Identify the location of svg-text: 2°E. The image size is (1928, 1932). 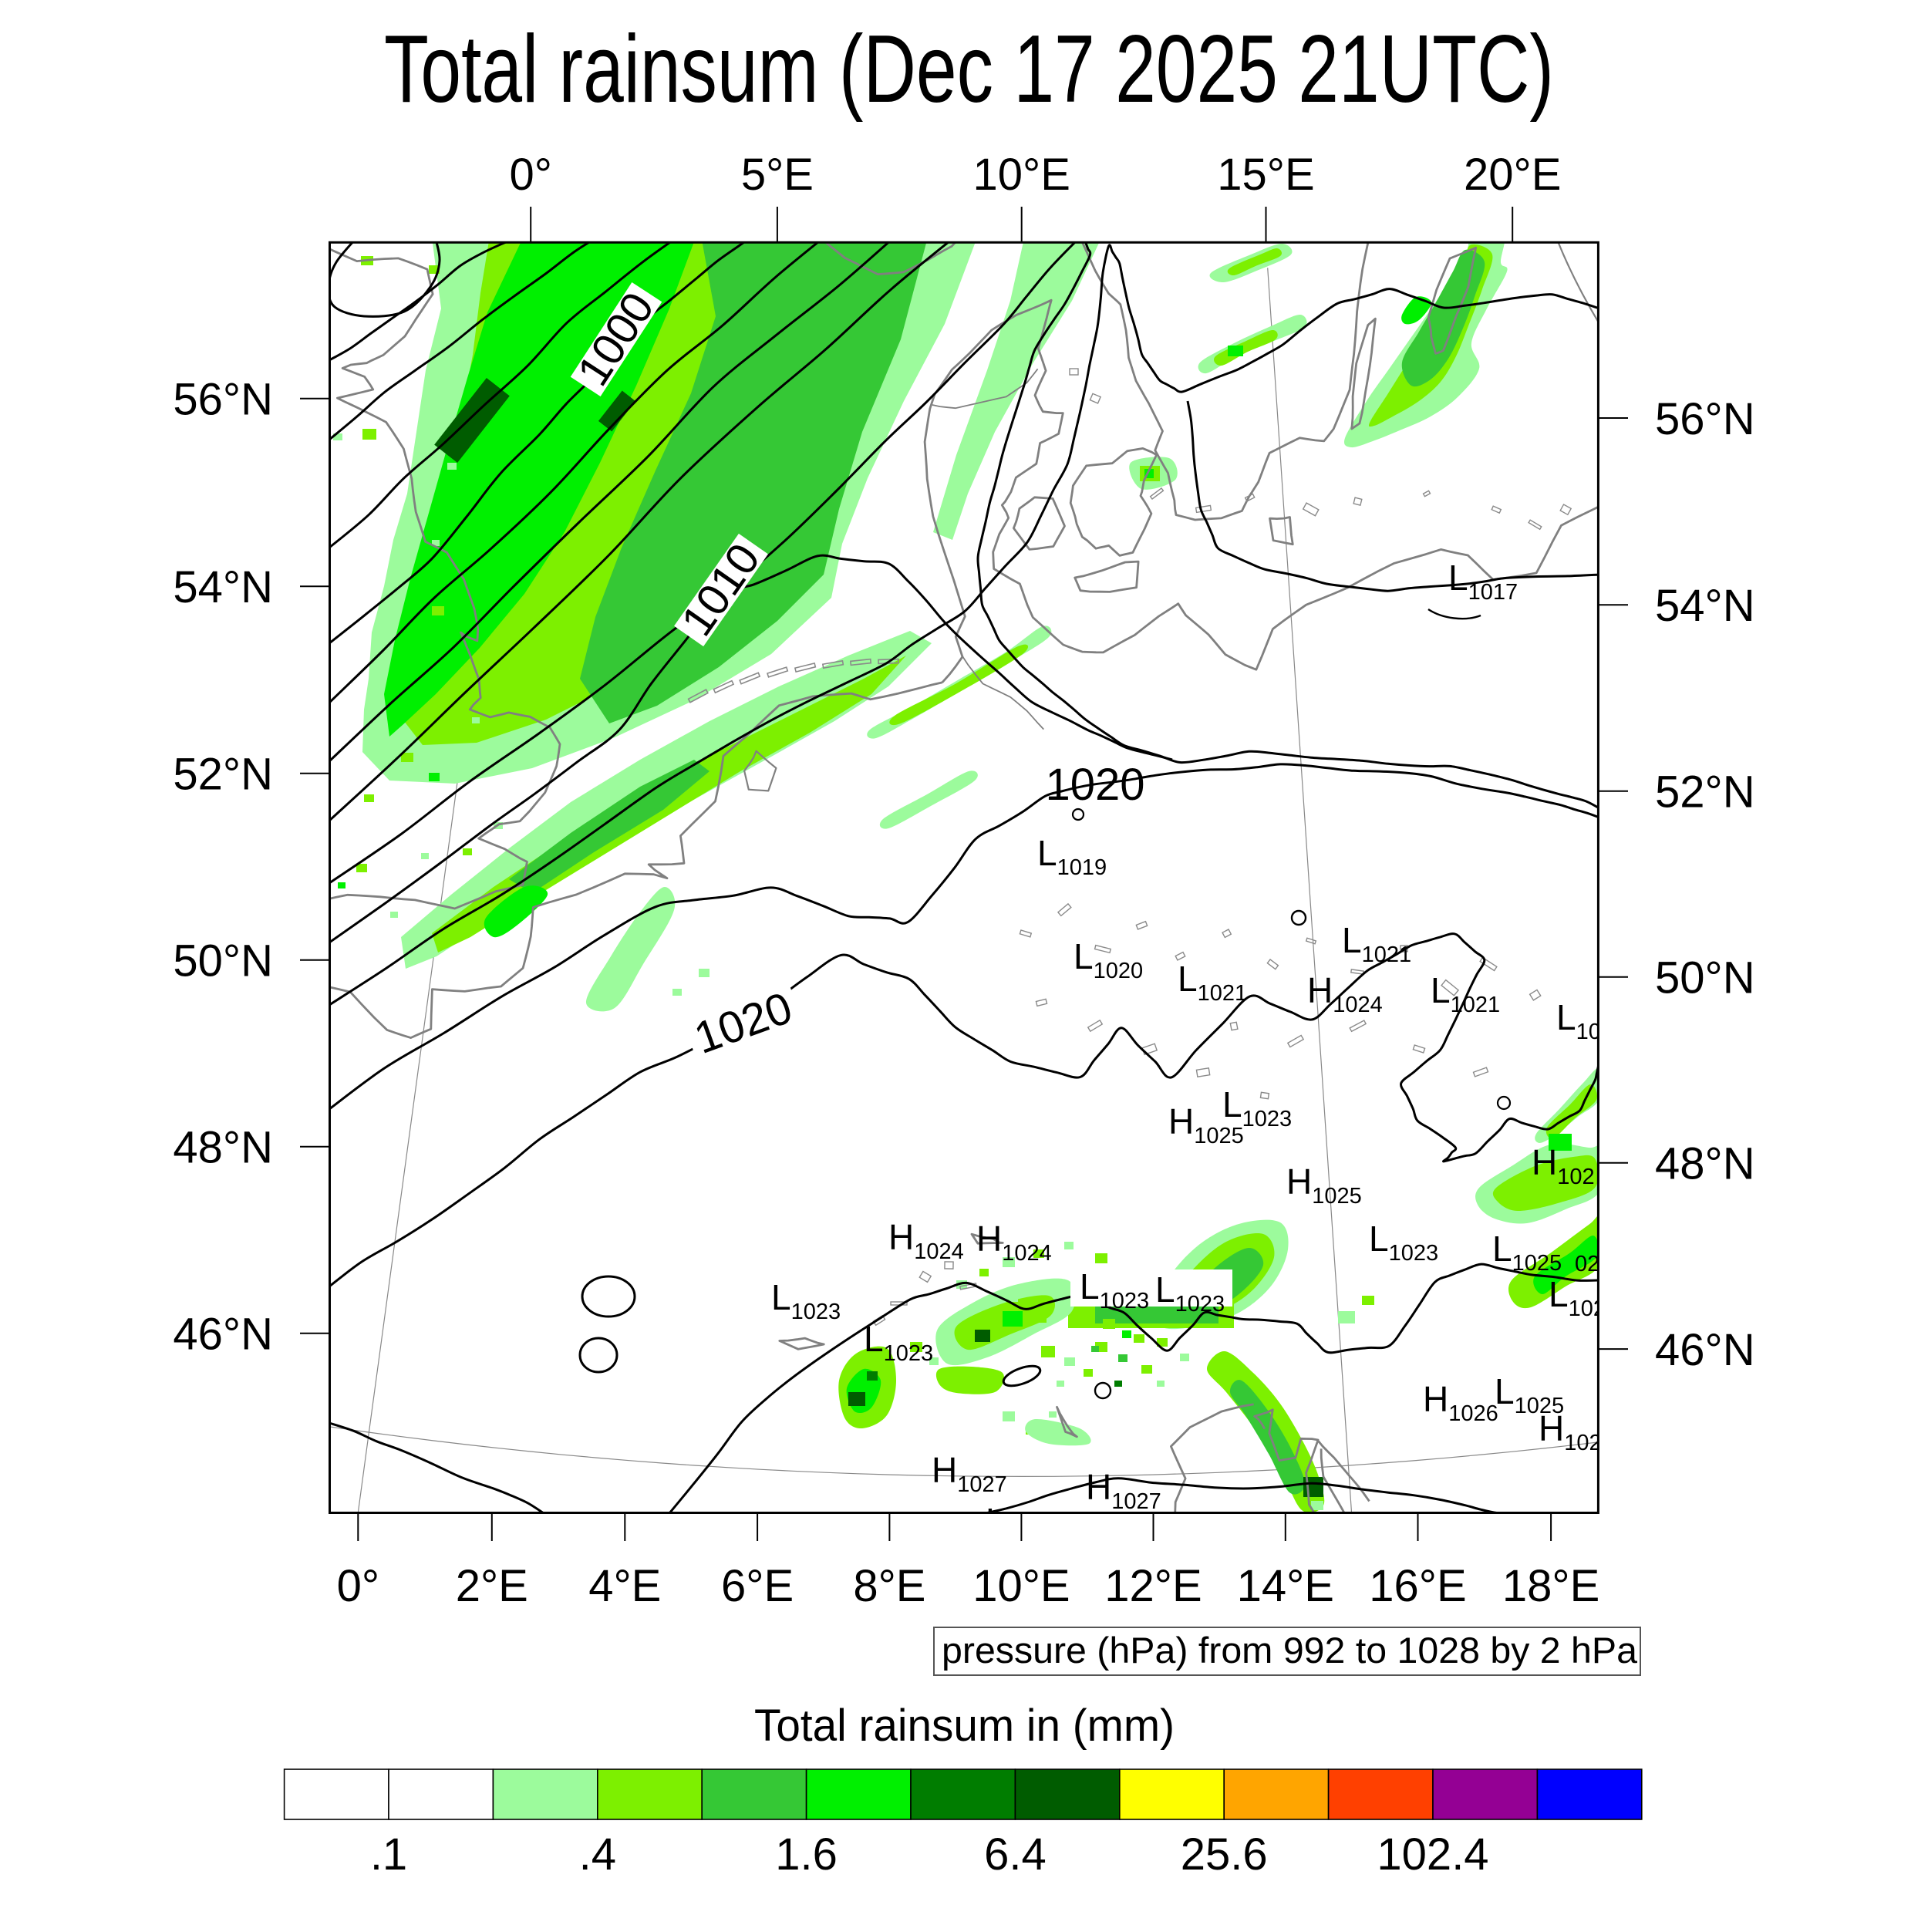
(492, 1586).